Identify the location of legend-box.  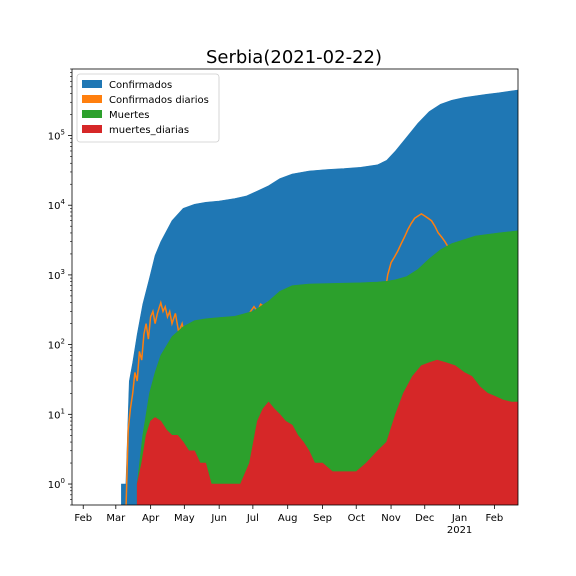
(148, 108).